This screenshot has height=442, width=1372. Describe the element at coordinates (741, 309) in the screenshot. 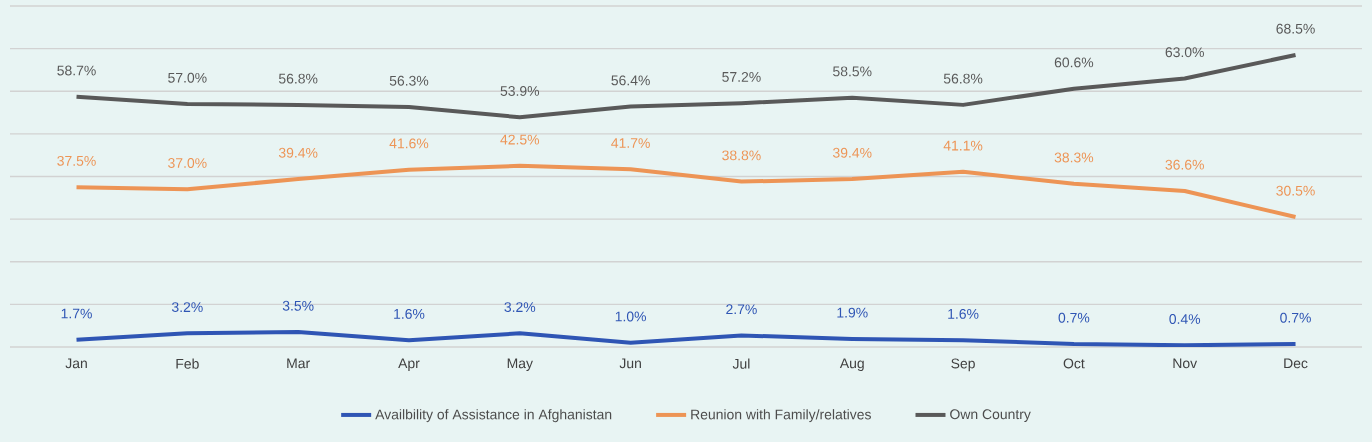

I see `data-label: 2.7%` at that location.